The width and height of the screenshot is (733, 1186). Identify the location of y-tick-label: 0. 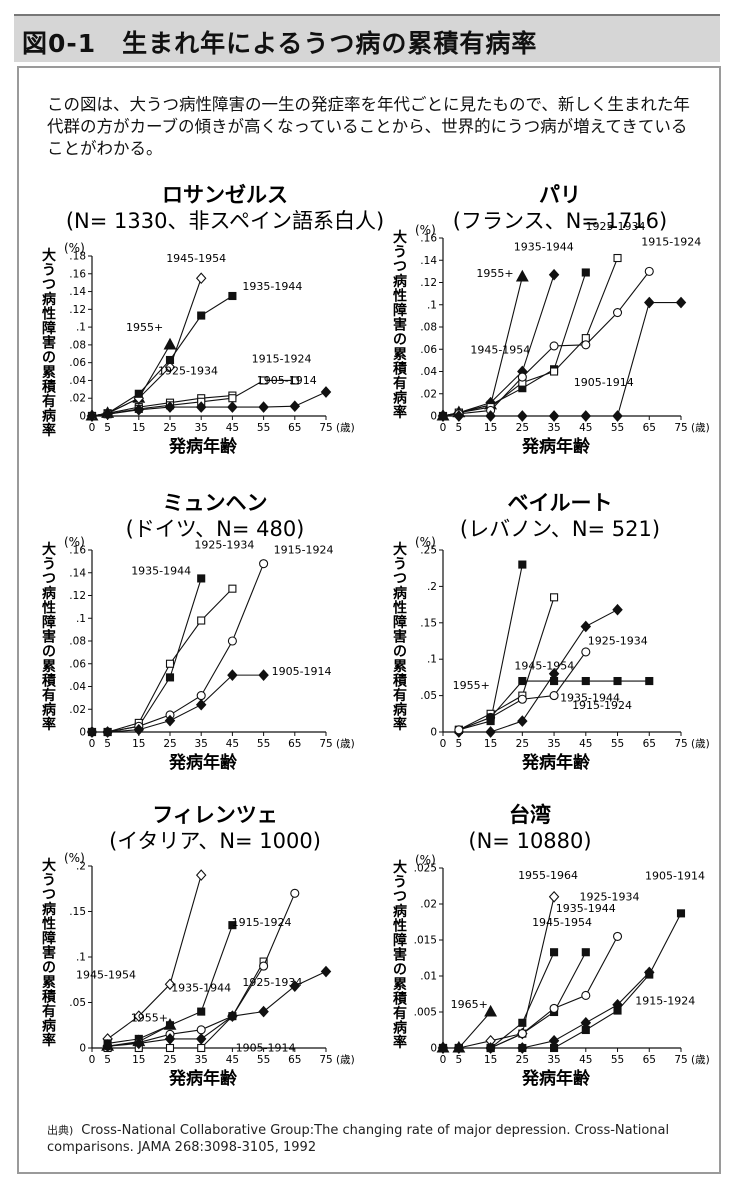
(82, 733).